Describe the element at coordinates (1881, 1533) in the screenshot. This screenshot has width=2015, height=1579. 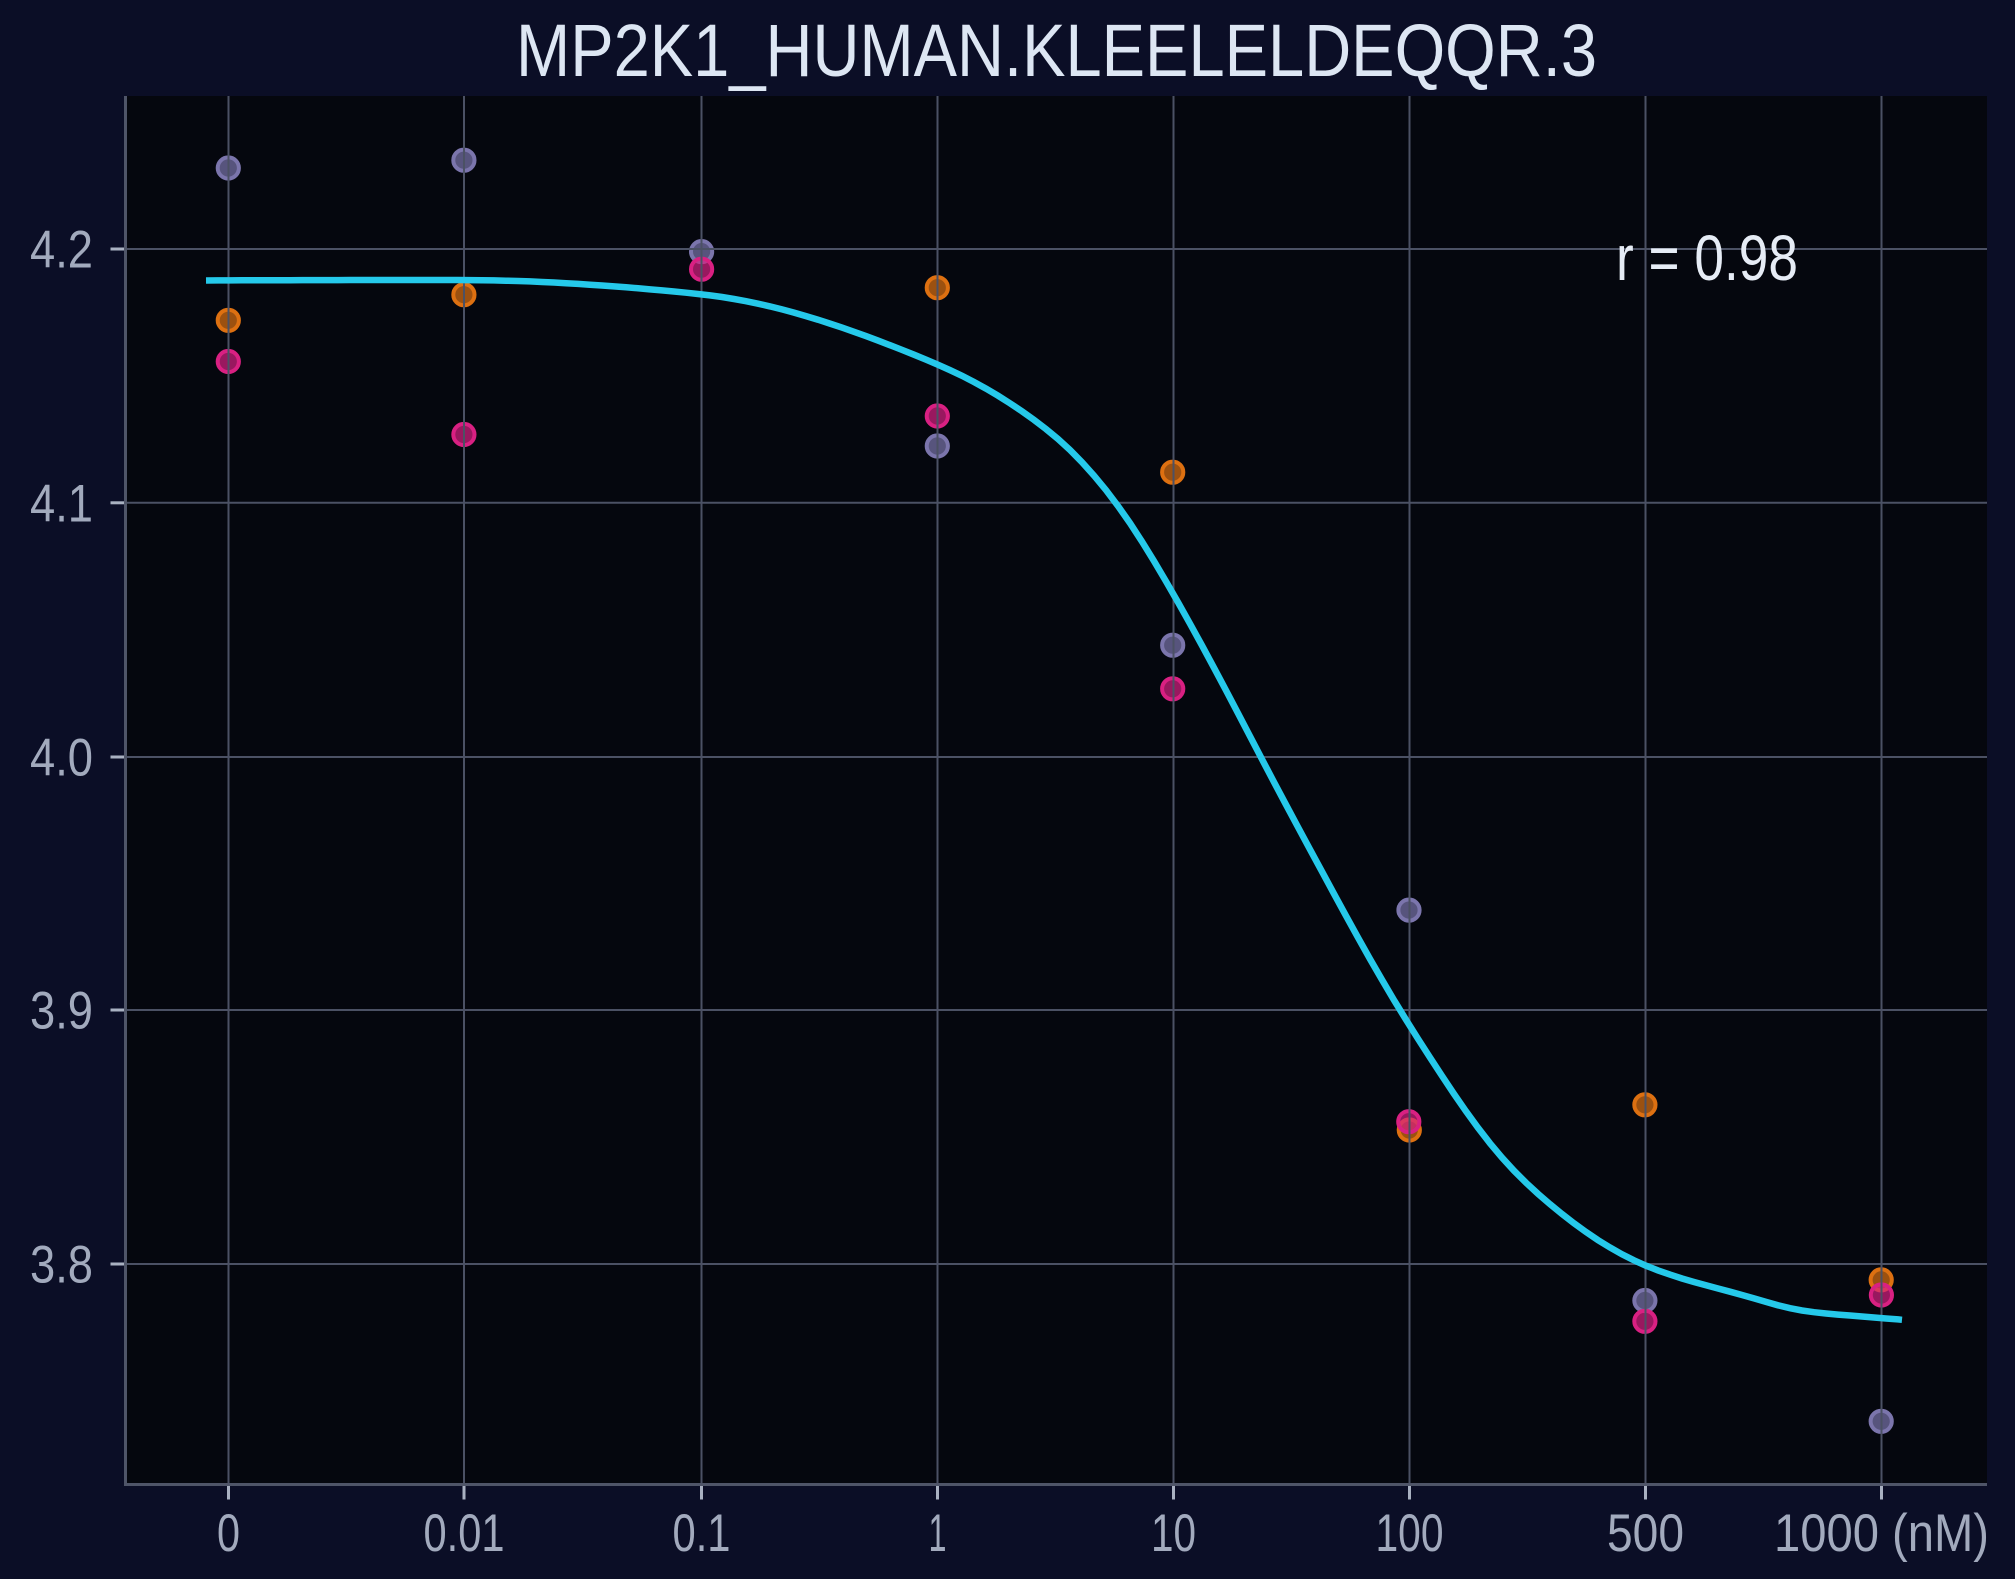
I see `svg-text: 1000 (nM)` at that location.